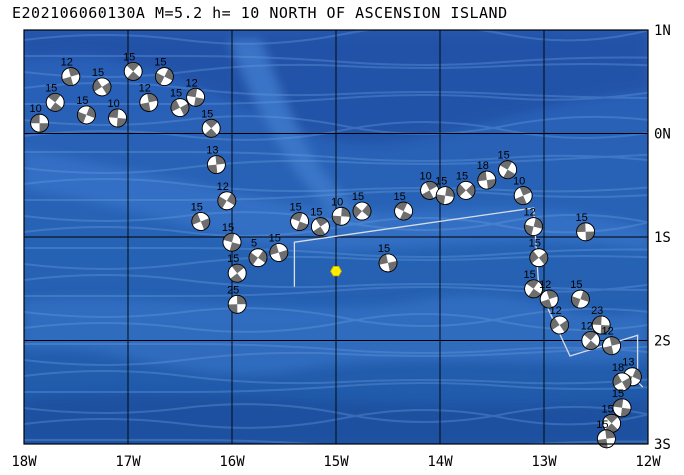 This screenshot has height=475, width=684. I want to click on focal-mechanism: 5, so click(257, 254).